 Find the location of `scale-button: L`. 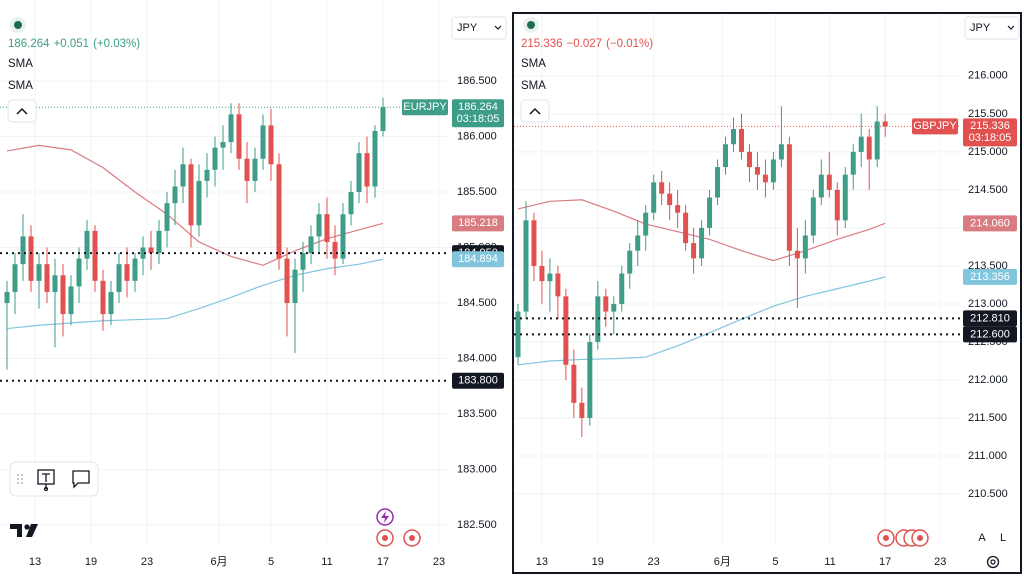

scale-button: L is located at coordinates (1003, 538).